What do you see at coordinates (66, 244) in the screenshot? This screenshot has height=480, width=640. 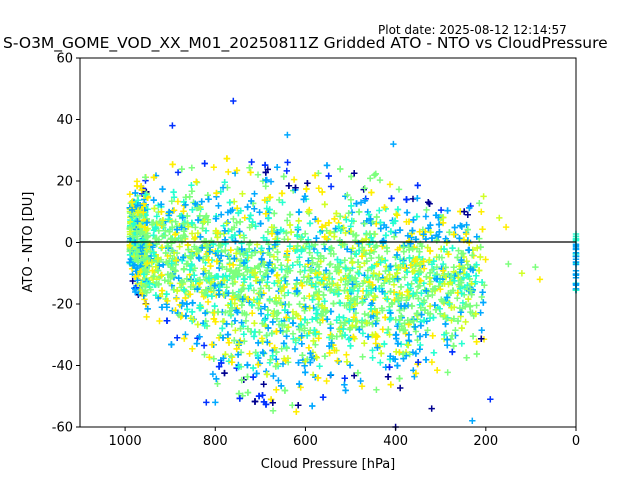 I see `y-axis: 60 40 20 0 -20 -40 -60` at bounding box center [66, 244].